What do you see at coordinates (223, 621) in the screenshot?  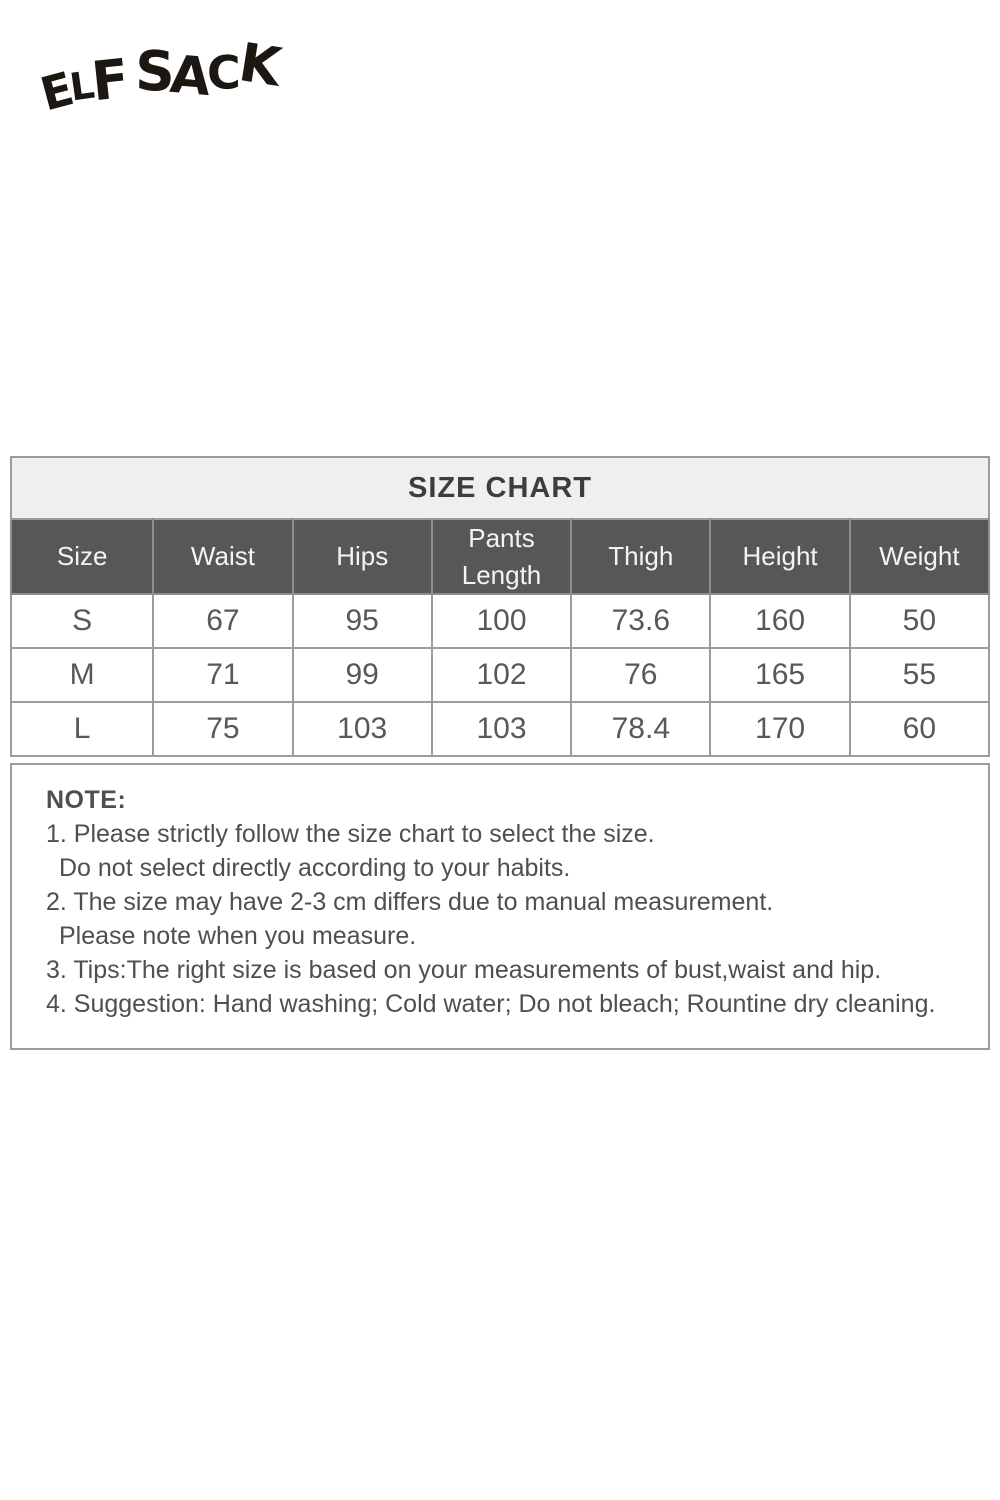 I see `cell-waist: 67` at bounding box center [223, 621].